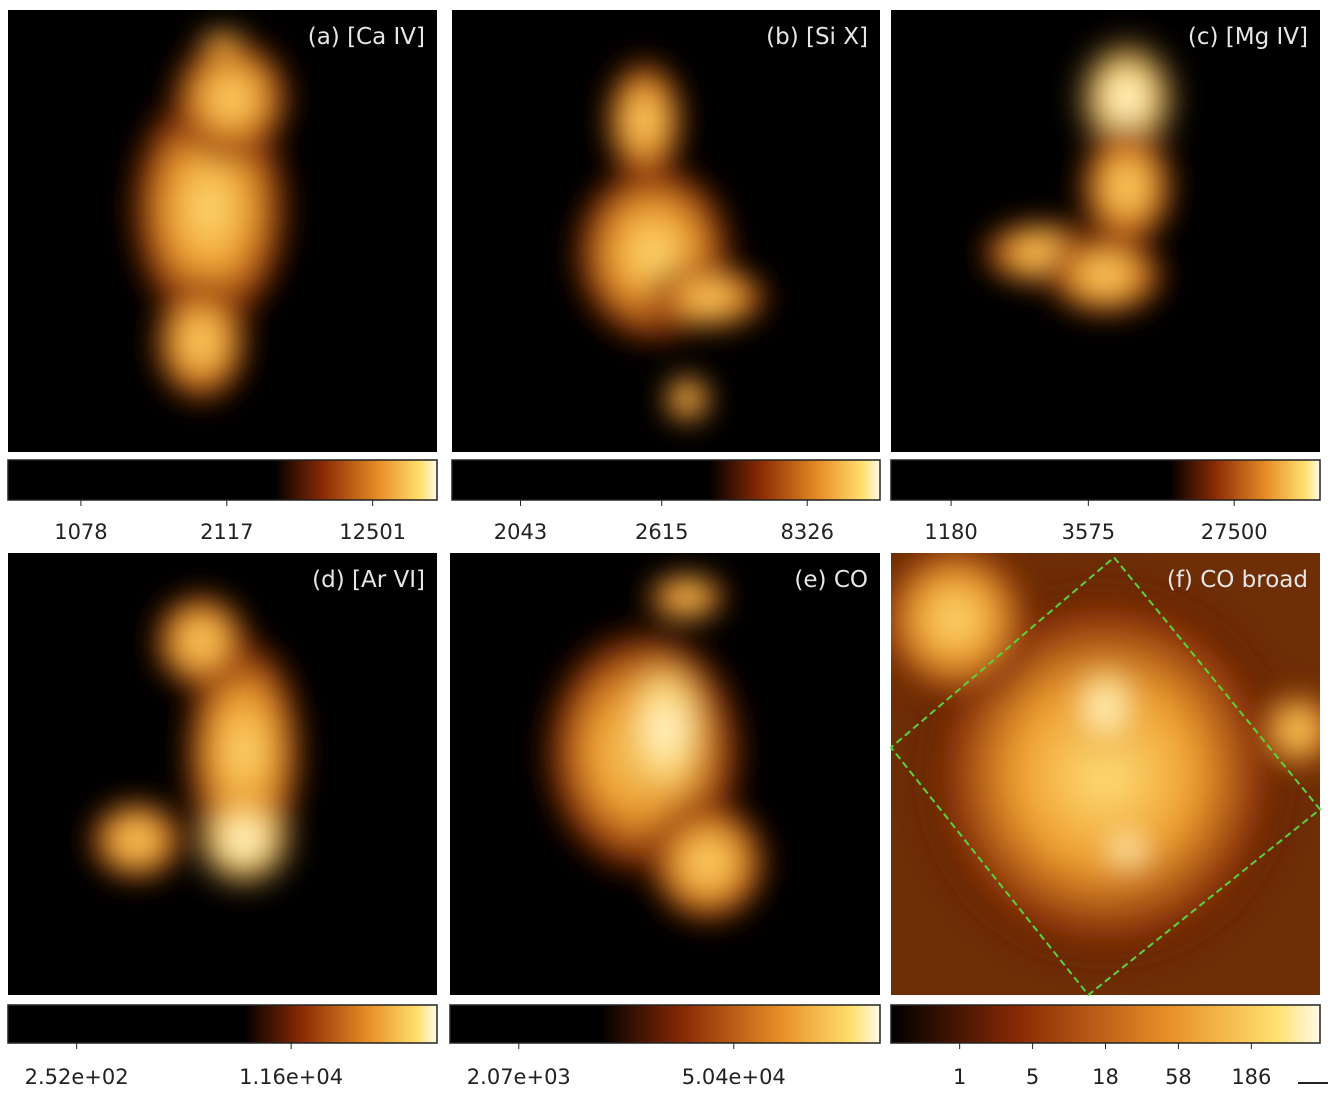 Image resolution: width=1335 pixels, height=1093 pixels. I want to click on colorbar-tick-label: 1.16e+04, so click(291, 1077).